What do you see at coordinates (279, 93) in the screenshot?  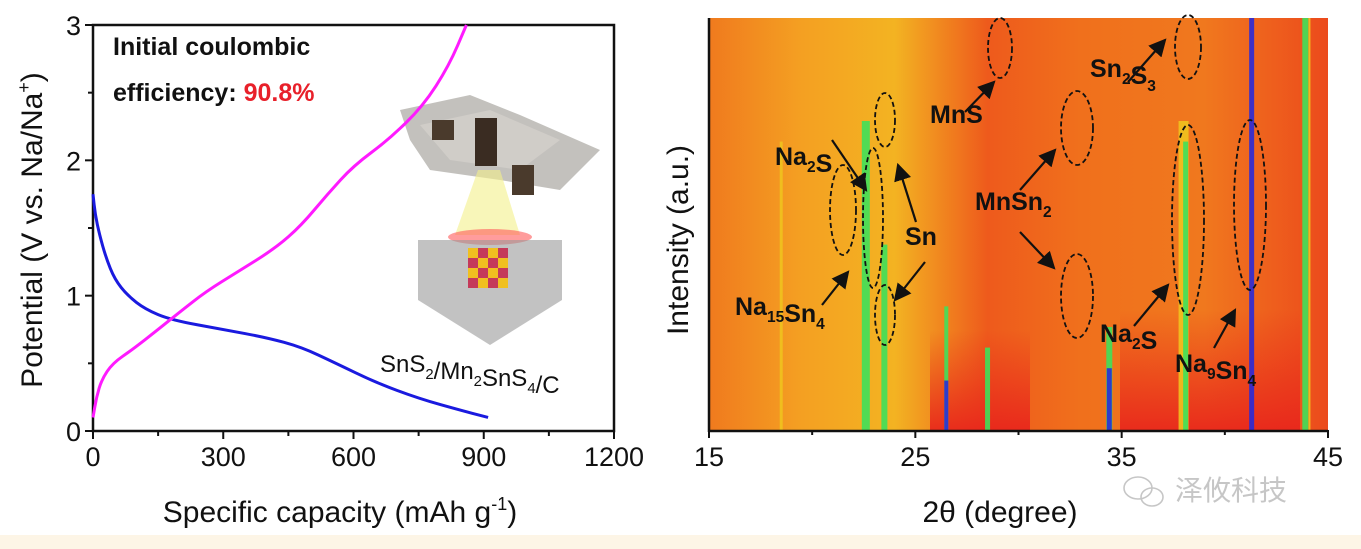 I see `coulombic-efficiency-value: 90.8%` at bounding box center [279, 93].